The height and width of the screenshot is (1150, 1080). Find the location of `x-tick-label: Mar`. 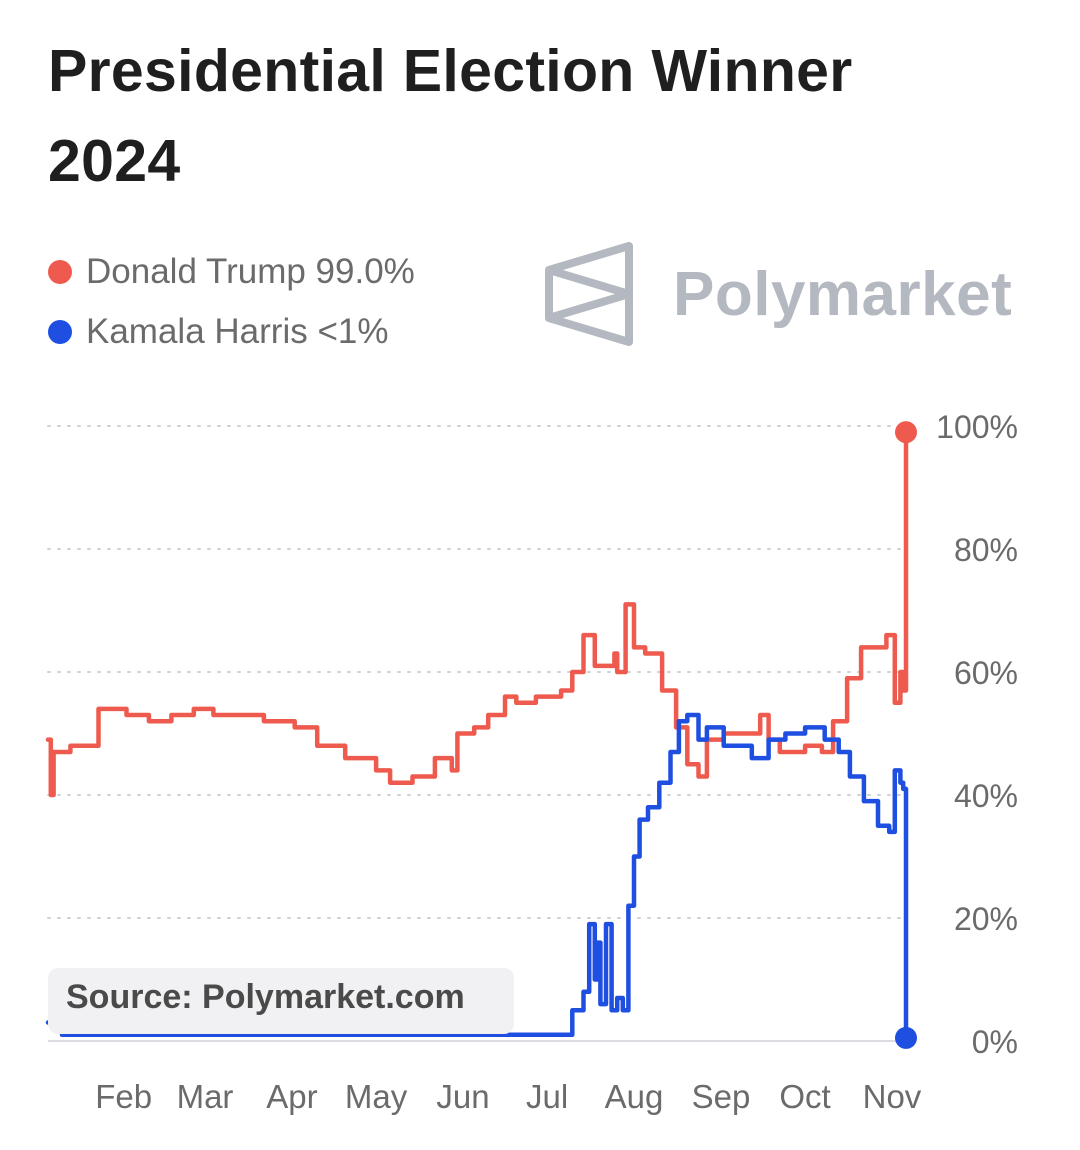

x-tick-label: Mar is located at coordinates (205, 1096).